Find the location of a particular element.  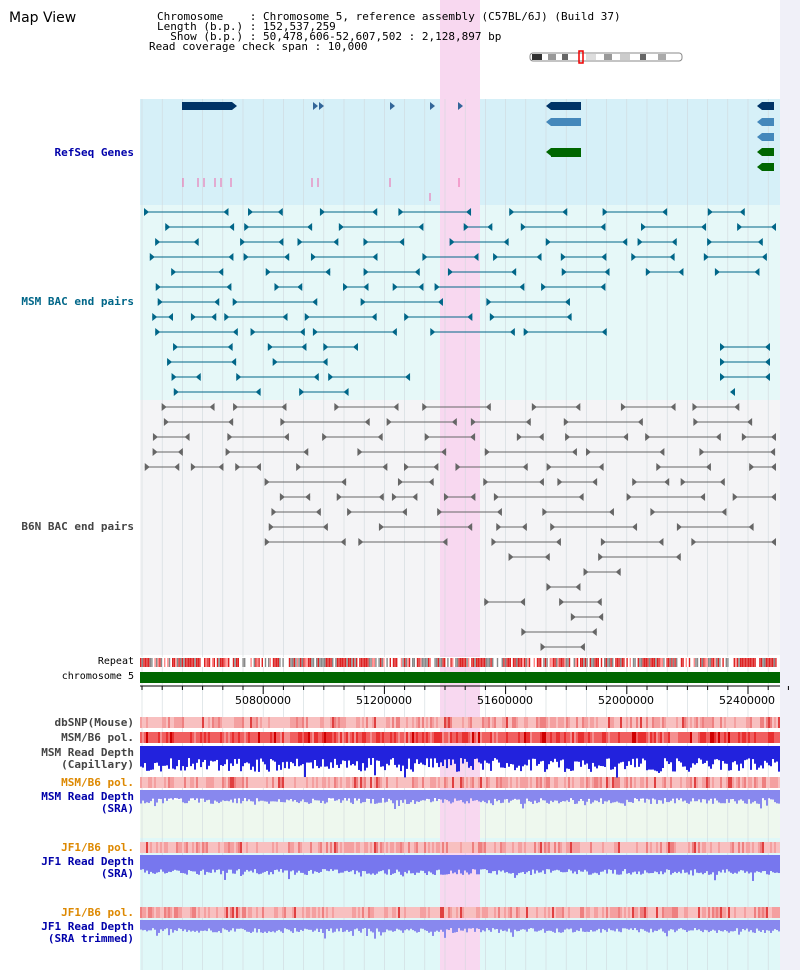

track-label-refseq: RefSeq Genes is located at coordinates (94, 152).